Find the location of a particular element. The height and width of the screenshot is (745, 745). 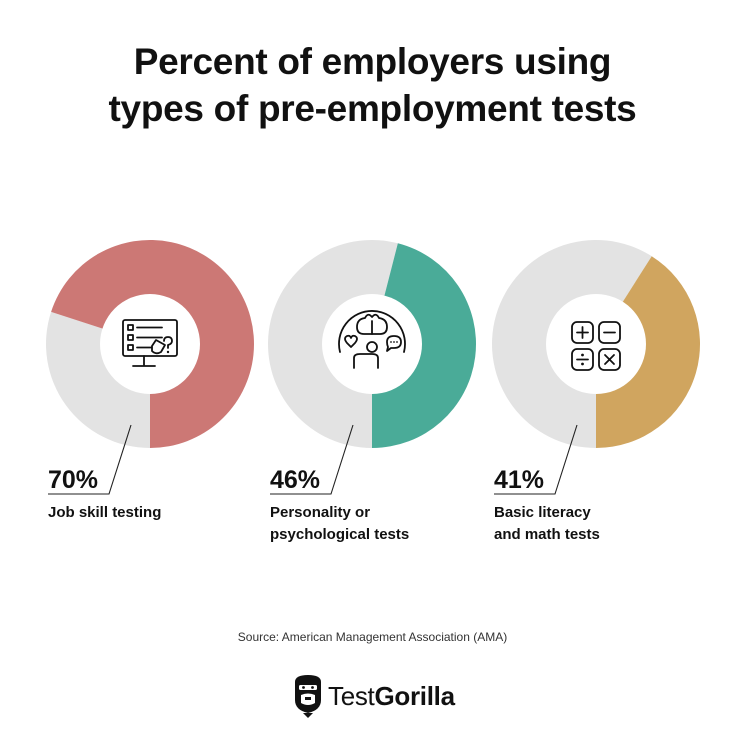

gorilla-logo-icon is located at coordinates (308, 696).